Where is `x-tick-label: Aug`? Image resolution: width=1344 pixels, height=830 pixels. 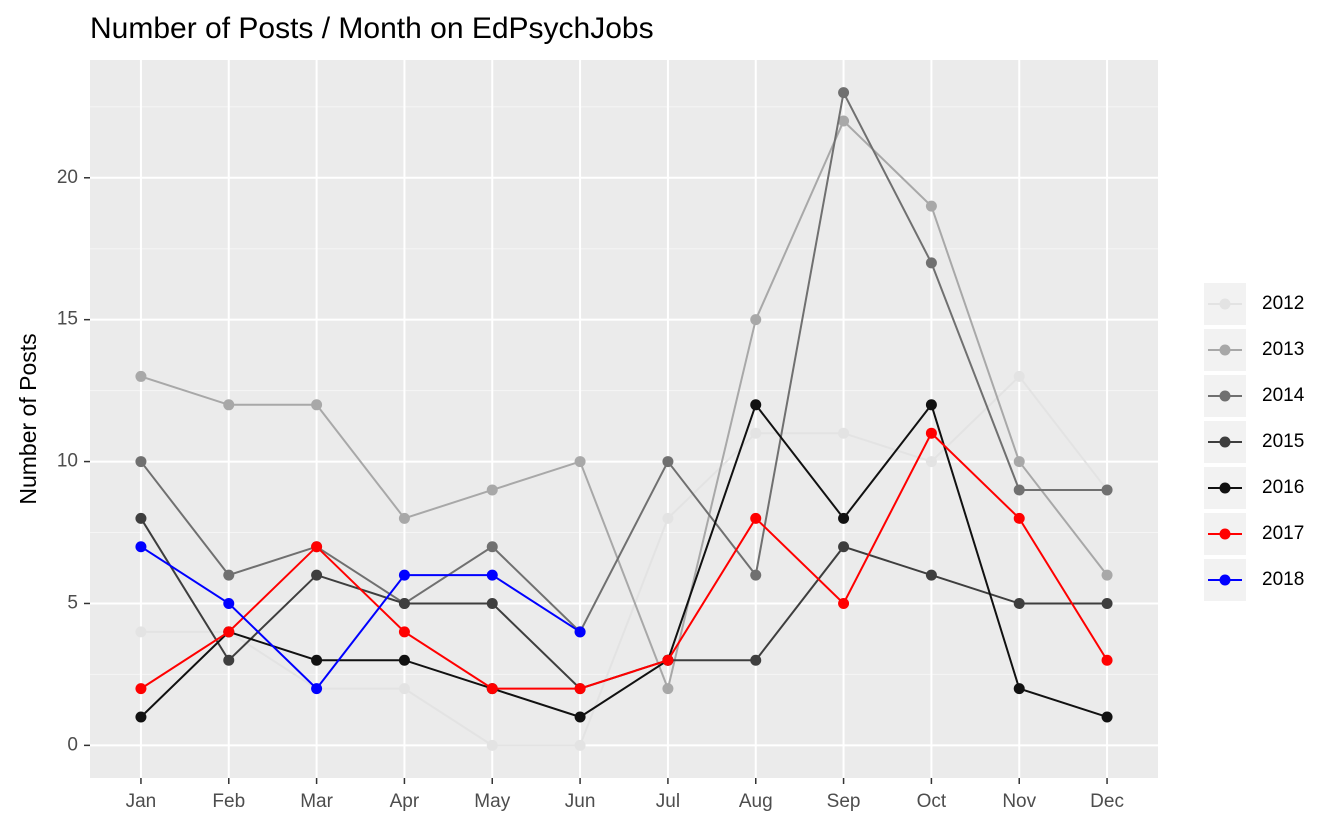 x-tick-label: Aug is located at coordinates (756, 801).